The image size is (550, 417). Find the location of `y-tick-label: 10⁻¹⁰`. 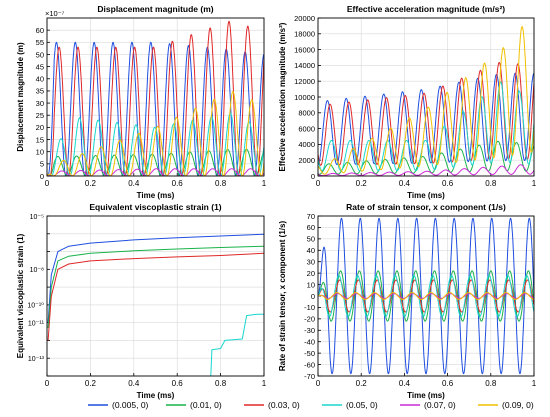

y-tick-label: 10⁻¹⁰ is located at coordinates (35, 306).